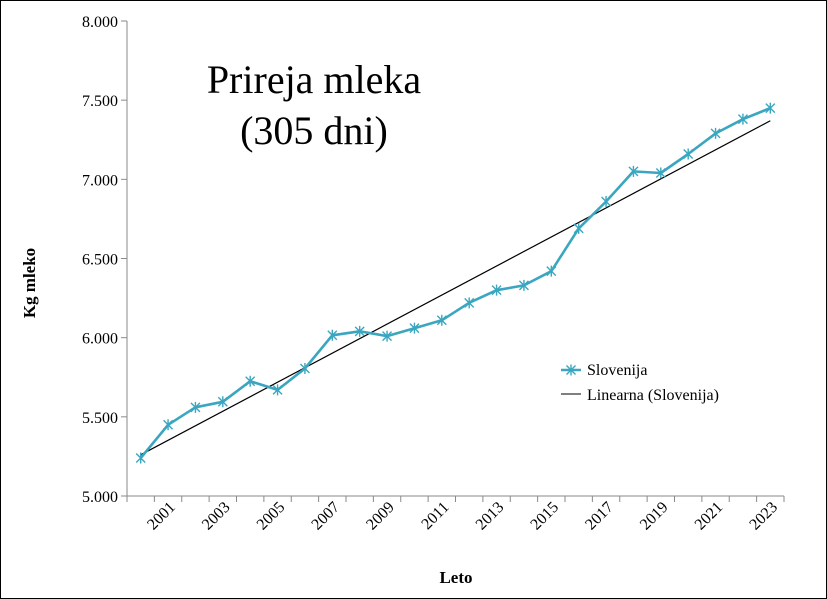 Image resolution: width=827 pixels, height=599 pixels. I want to click on x-tick-label: 2005, so click(271, 516).